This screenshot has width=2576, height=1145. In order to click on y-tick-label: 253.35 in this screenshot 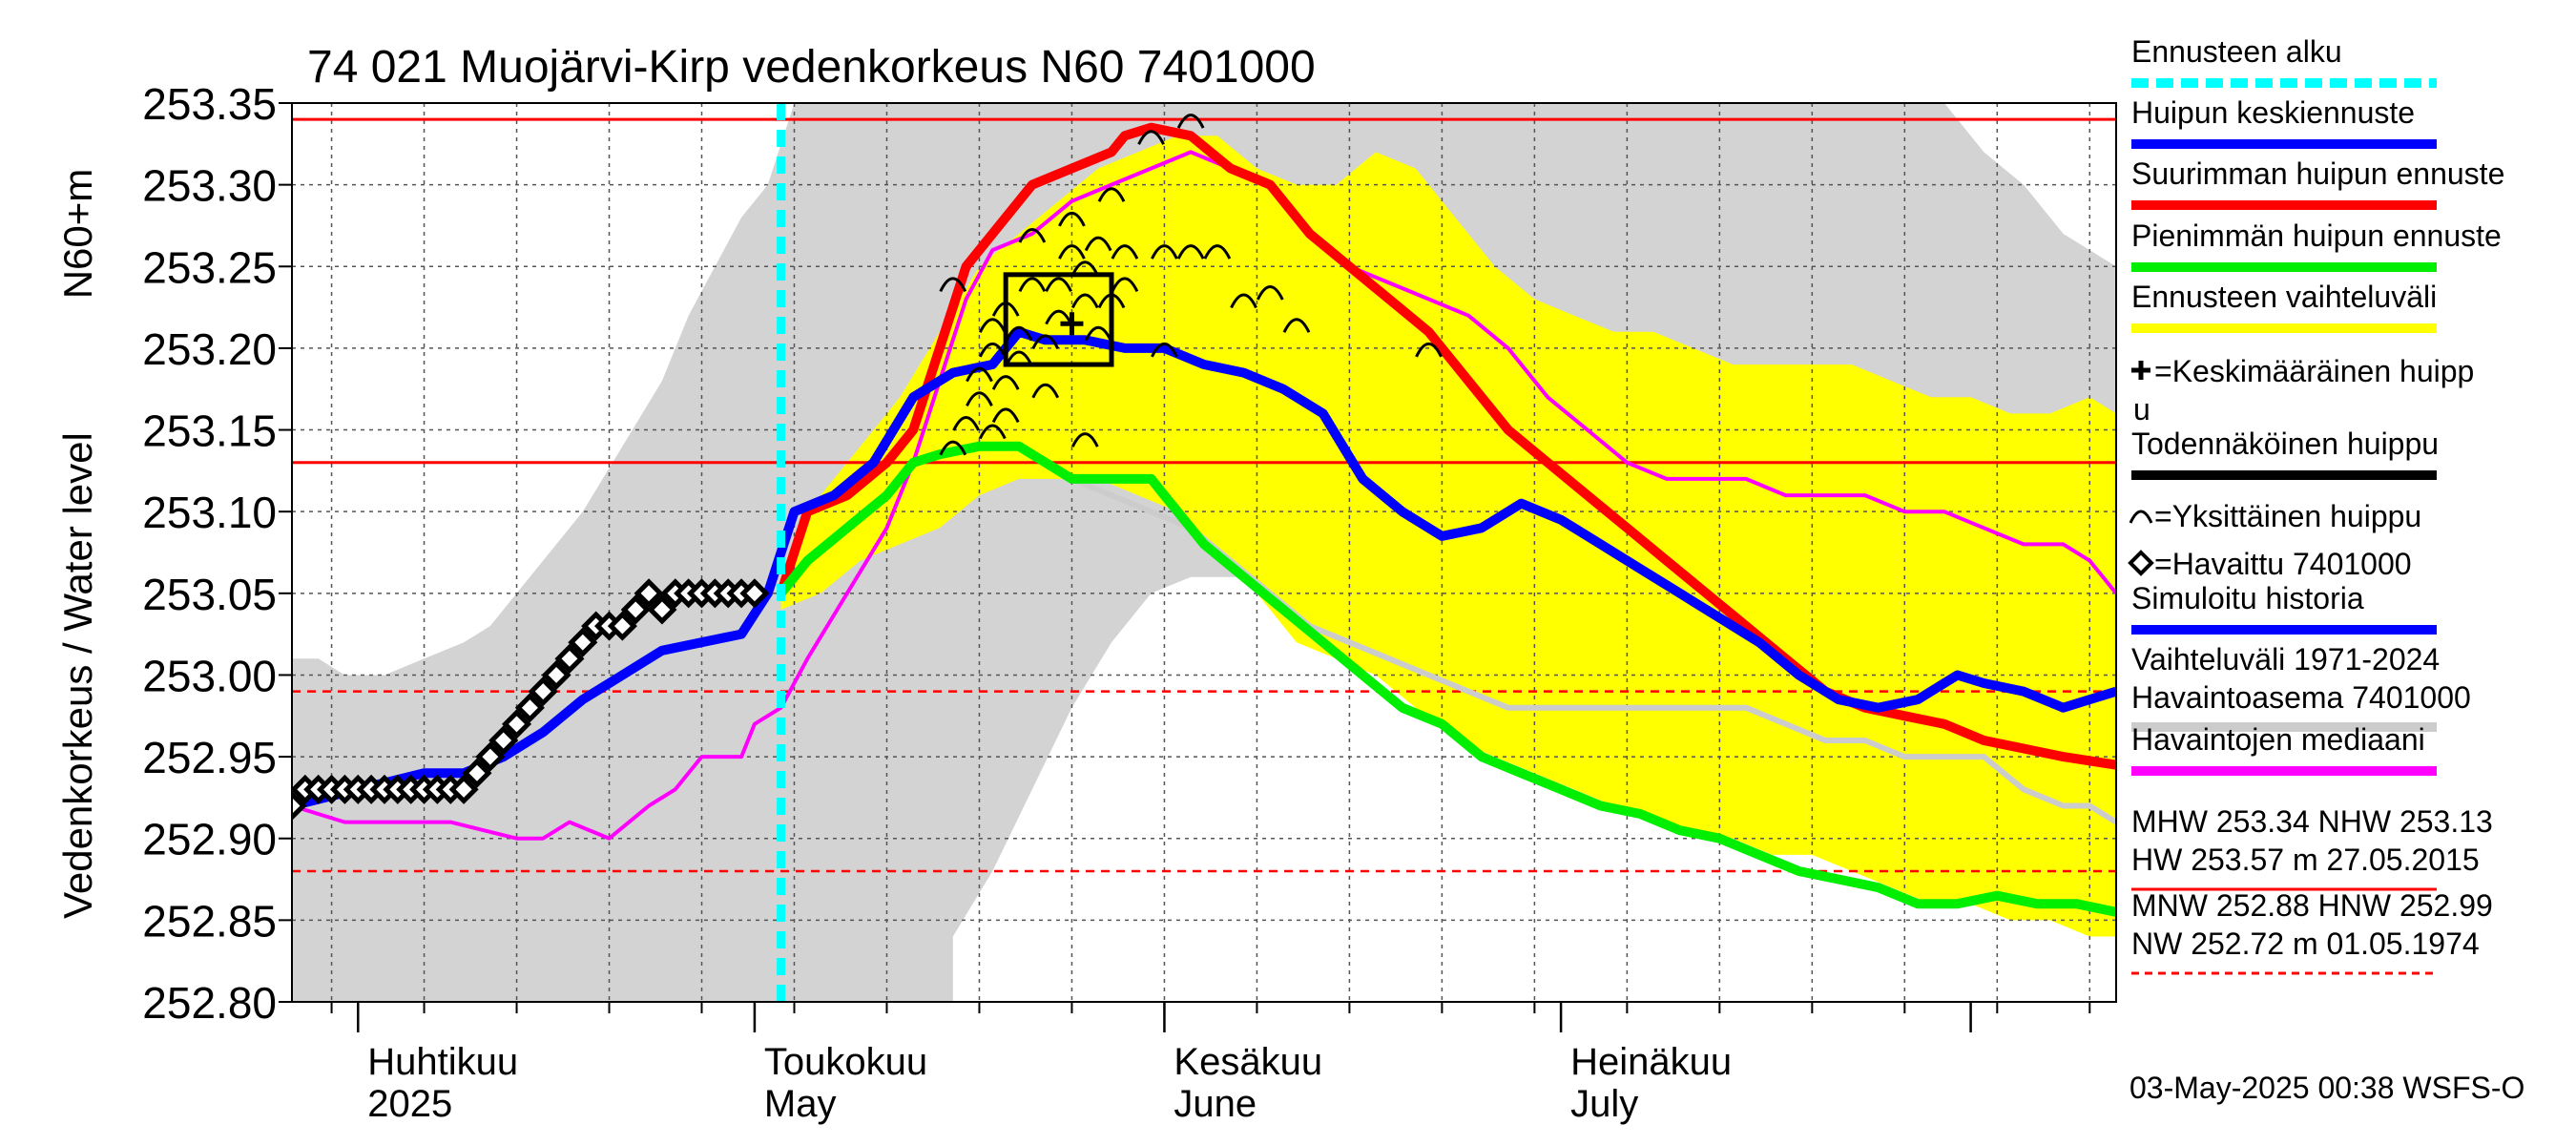, I will do `click(209, 104)`.